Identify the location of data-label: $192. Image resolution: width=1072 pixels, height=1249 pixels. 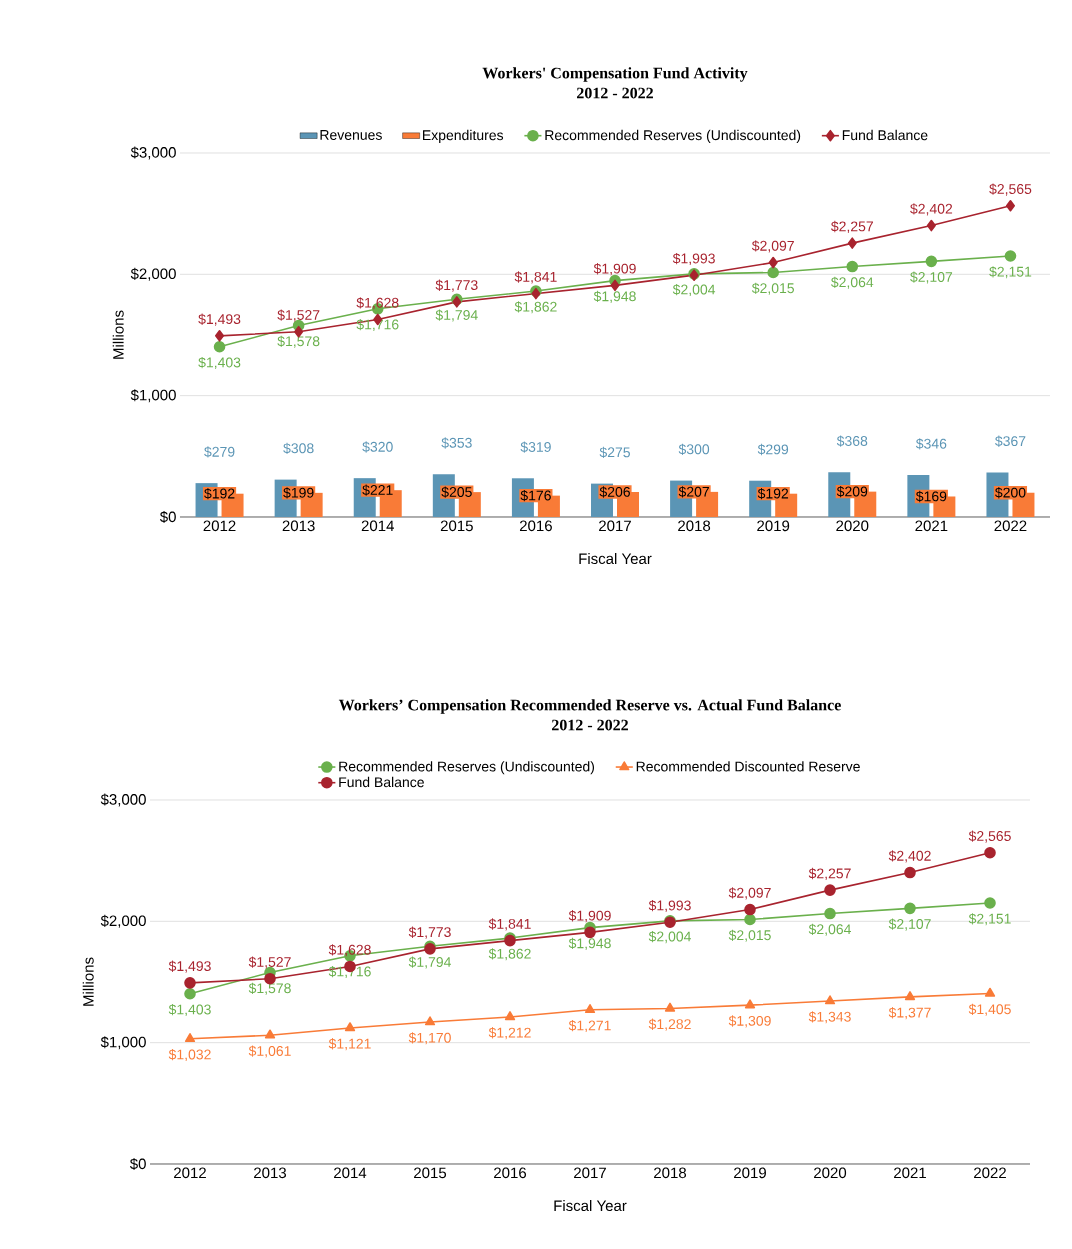
(219, 494).